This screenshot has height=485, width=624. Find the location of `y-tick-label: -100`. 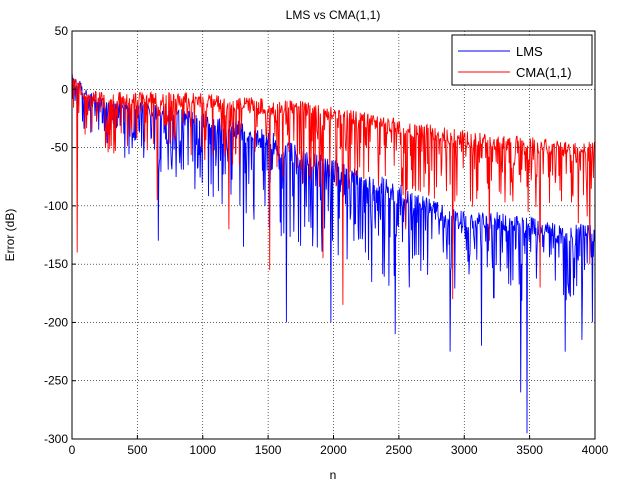

y-tick-label: -100 is located at coordinates (56, 206).